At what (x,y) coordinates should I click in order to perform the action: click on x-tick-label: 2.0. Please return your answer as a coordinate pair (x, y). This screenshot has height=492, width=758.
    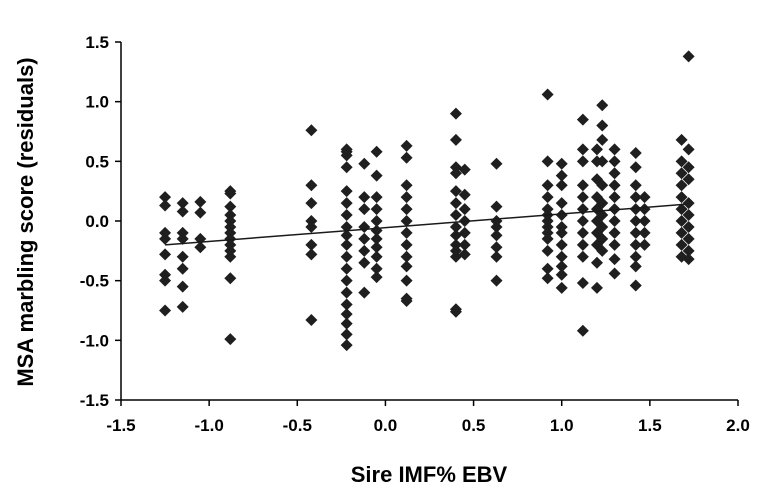
    Looking at the image, I should click on (738, 425).